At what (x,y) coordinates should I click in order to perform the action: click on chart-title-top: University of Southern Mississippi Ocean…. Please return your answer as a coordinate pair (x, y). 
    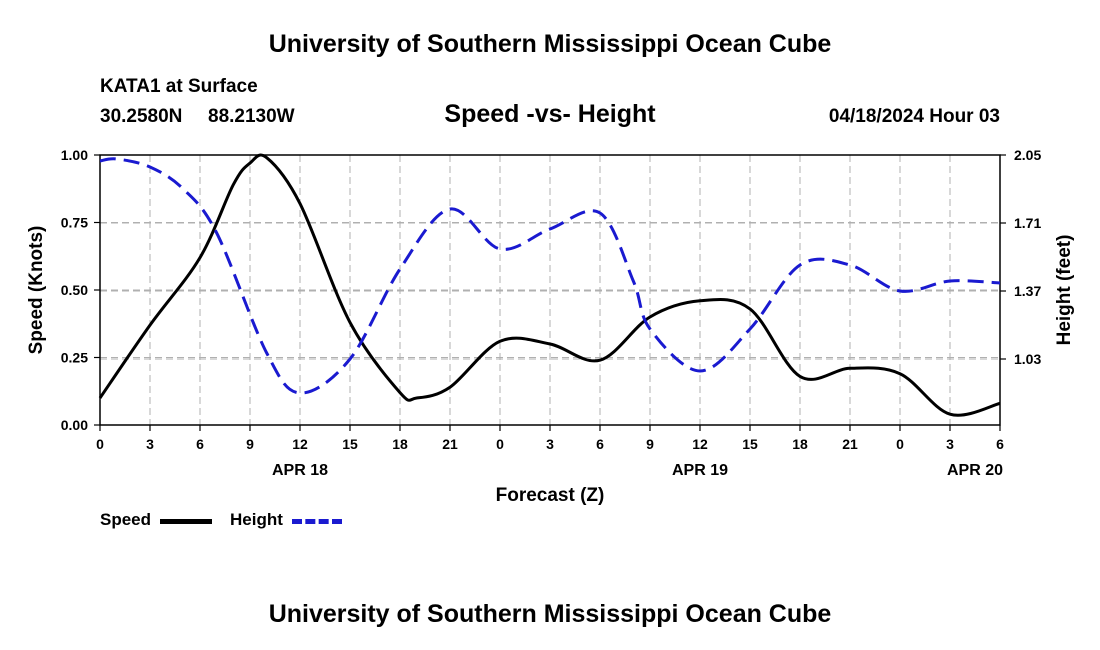
    Looking at the image, I should click on (550, 44).